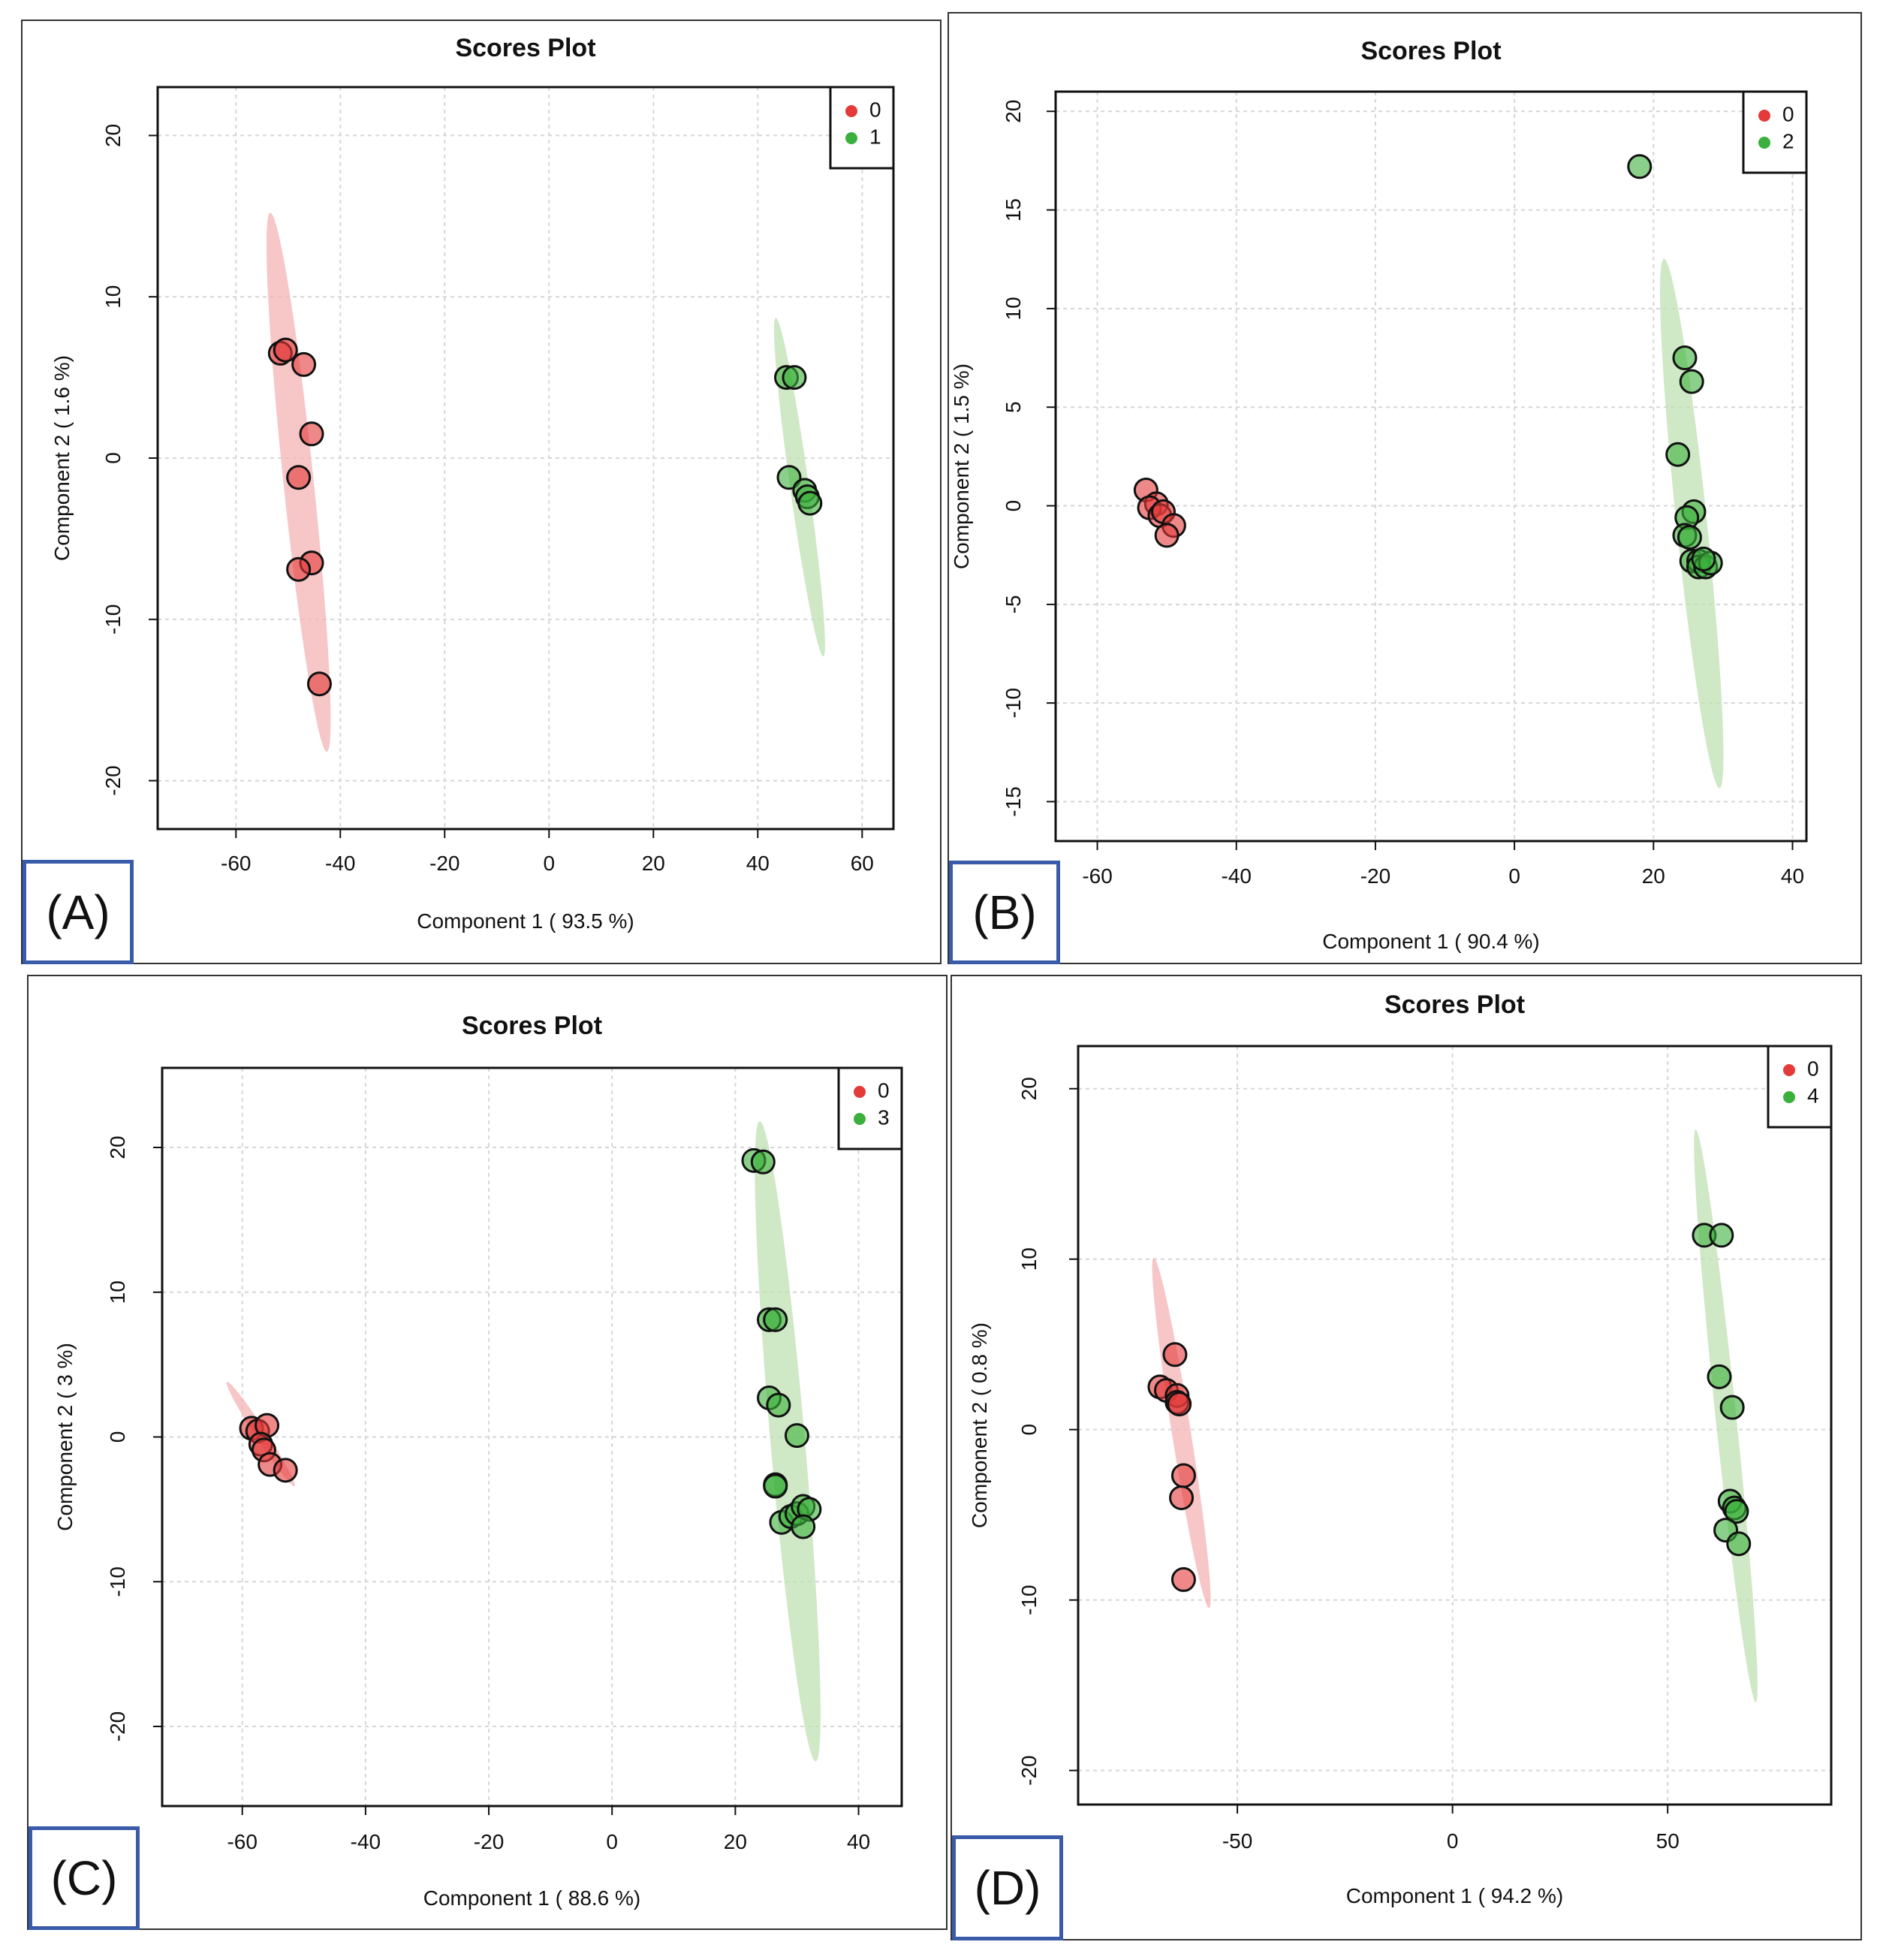 The image size is (1880, 1960). I want to click on legend-label: 4, so click(1813, 1095).